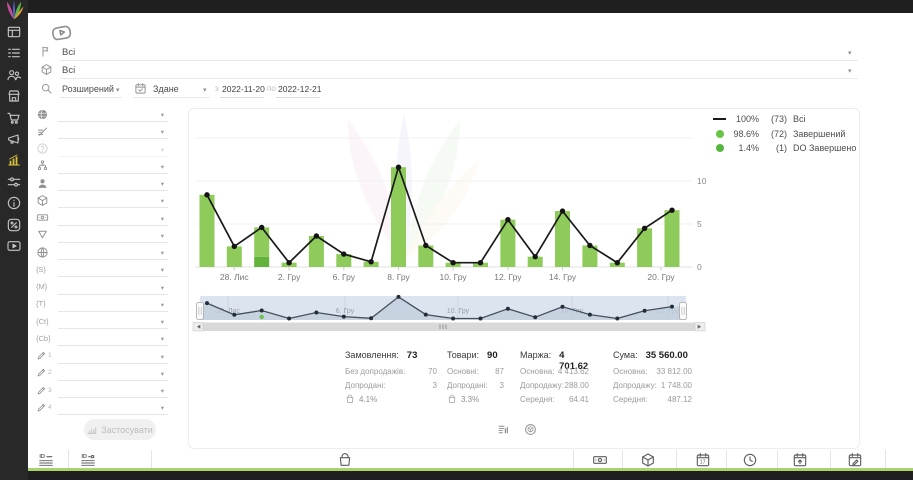  What do you see at coordinates (14, 225) in the screenshot?
I see `sidebar-item-offers` at bounding box center [14, 225].